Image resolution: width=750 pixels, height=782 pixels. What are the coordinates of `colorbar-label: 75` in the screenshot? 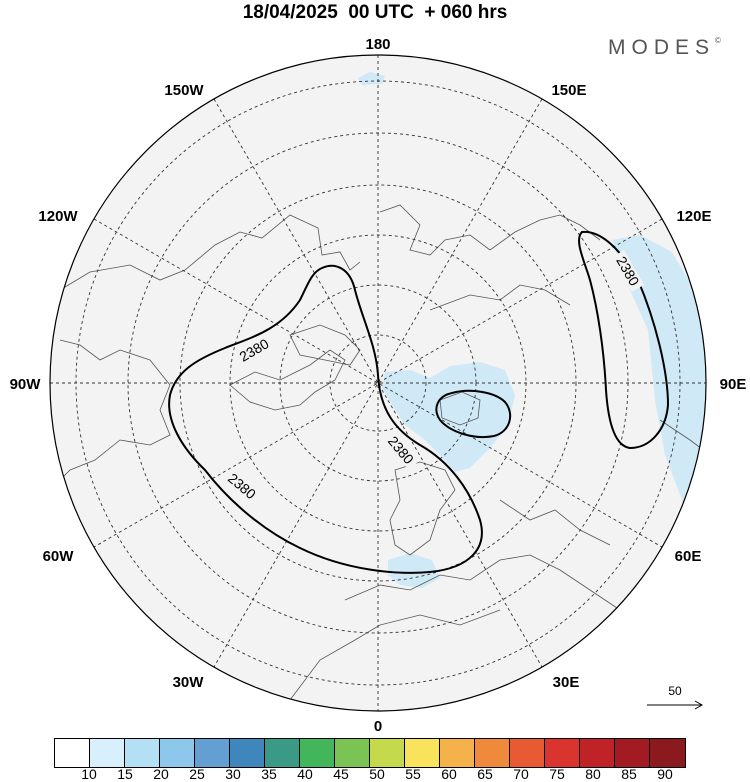 It's located at (557, 774).